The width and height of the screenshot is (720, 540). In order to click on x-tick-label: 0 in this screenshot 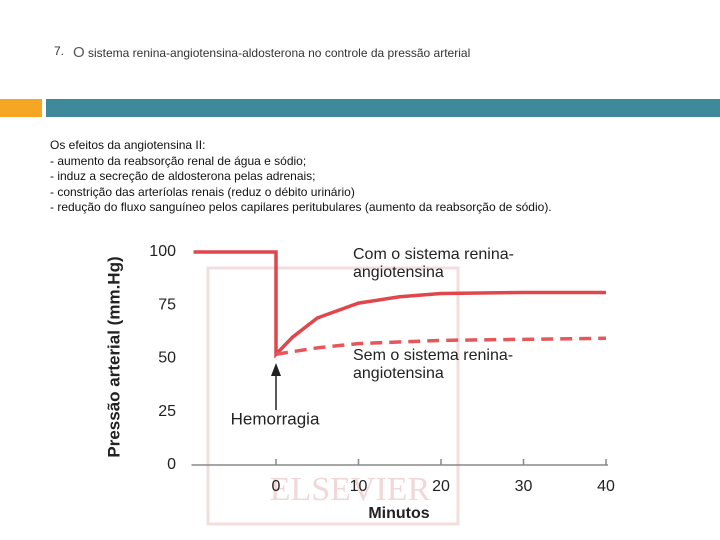, I will do `click(276, 486)`.